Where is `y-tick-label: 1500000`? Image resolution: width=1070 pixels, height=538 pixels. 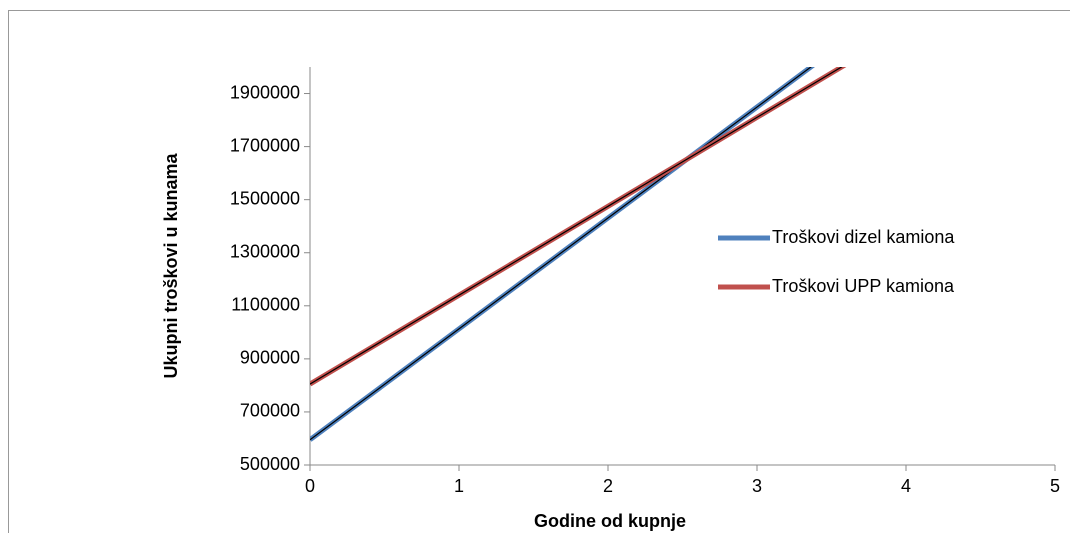
y-tick-label: 1500000 is located at coordinates (265, 198).